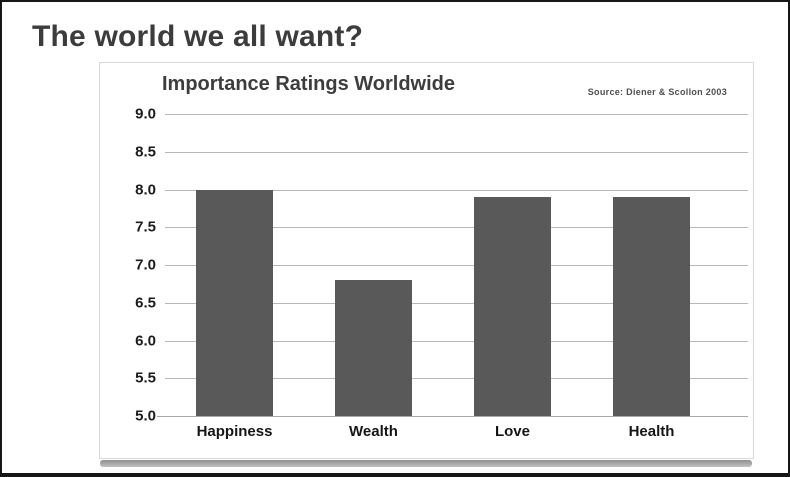 The image size is (790, 477). Describe the element at coordinates (373, 348) in the screenshot. I see `bar-wealth` at that location.